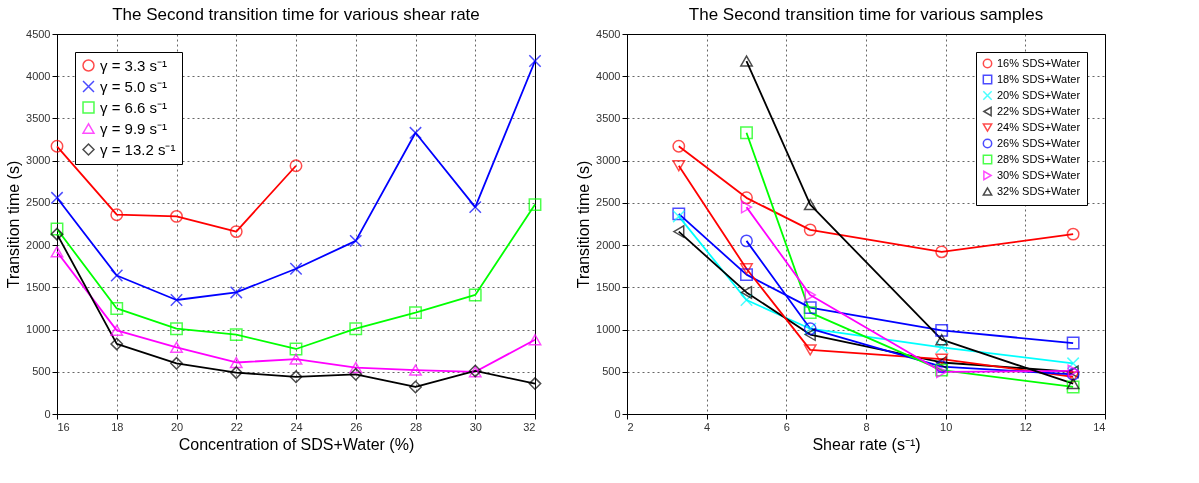  What do you see at coordinates (177, 426) in the screenshot?
I see `x-tick-label: 20` at bounding box center [177, 426].